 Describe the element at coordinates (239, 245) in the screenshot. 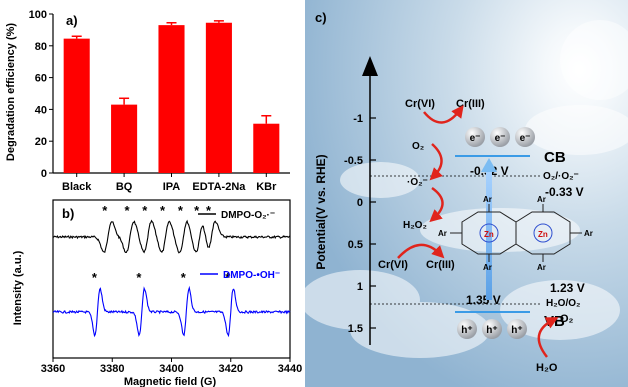

I see `panel-b-legend: DMPO-O₂·⁻ DMPO-•OH⁻` at that location.